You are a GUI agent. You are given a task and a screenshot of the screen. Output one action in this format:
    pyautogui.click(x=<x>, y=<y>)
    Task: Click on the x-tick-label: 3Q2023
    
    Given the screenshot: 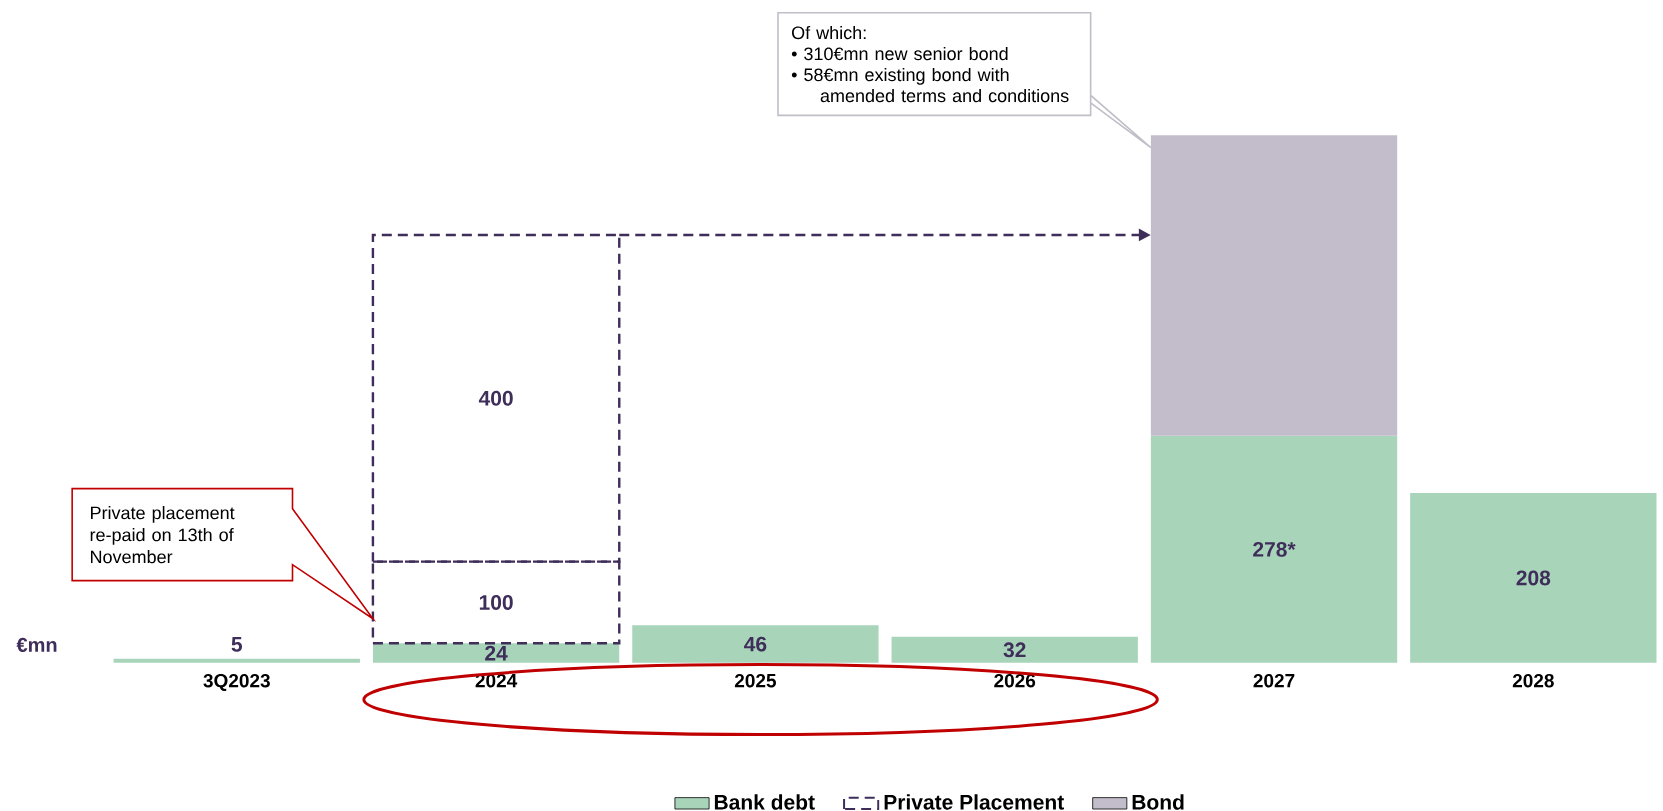 What is the action you would take?
    pyautogui.click(x=236, y=682)
    